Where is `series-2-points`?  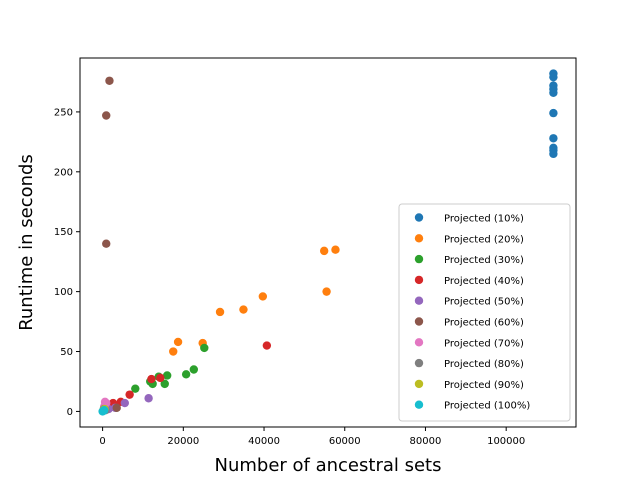
series-2-points is located at coordinates (254, 300).